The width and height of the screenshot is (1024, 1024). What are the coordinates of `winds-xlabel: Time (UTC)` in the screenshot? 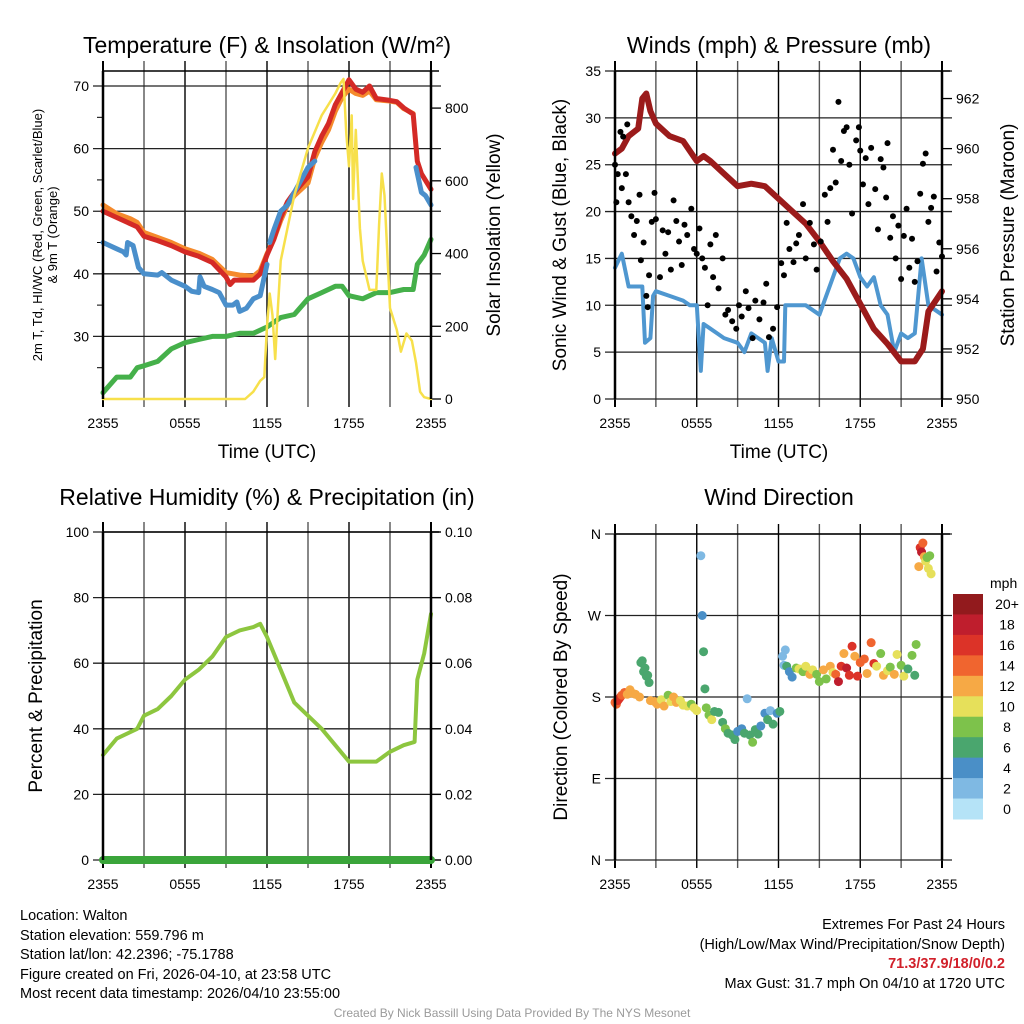 It's located at (779, 452).